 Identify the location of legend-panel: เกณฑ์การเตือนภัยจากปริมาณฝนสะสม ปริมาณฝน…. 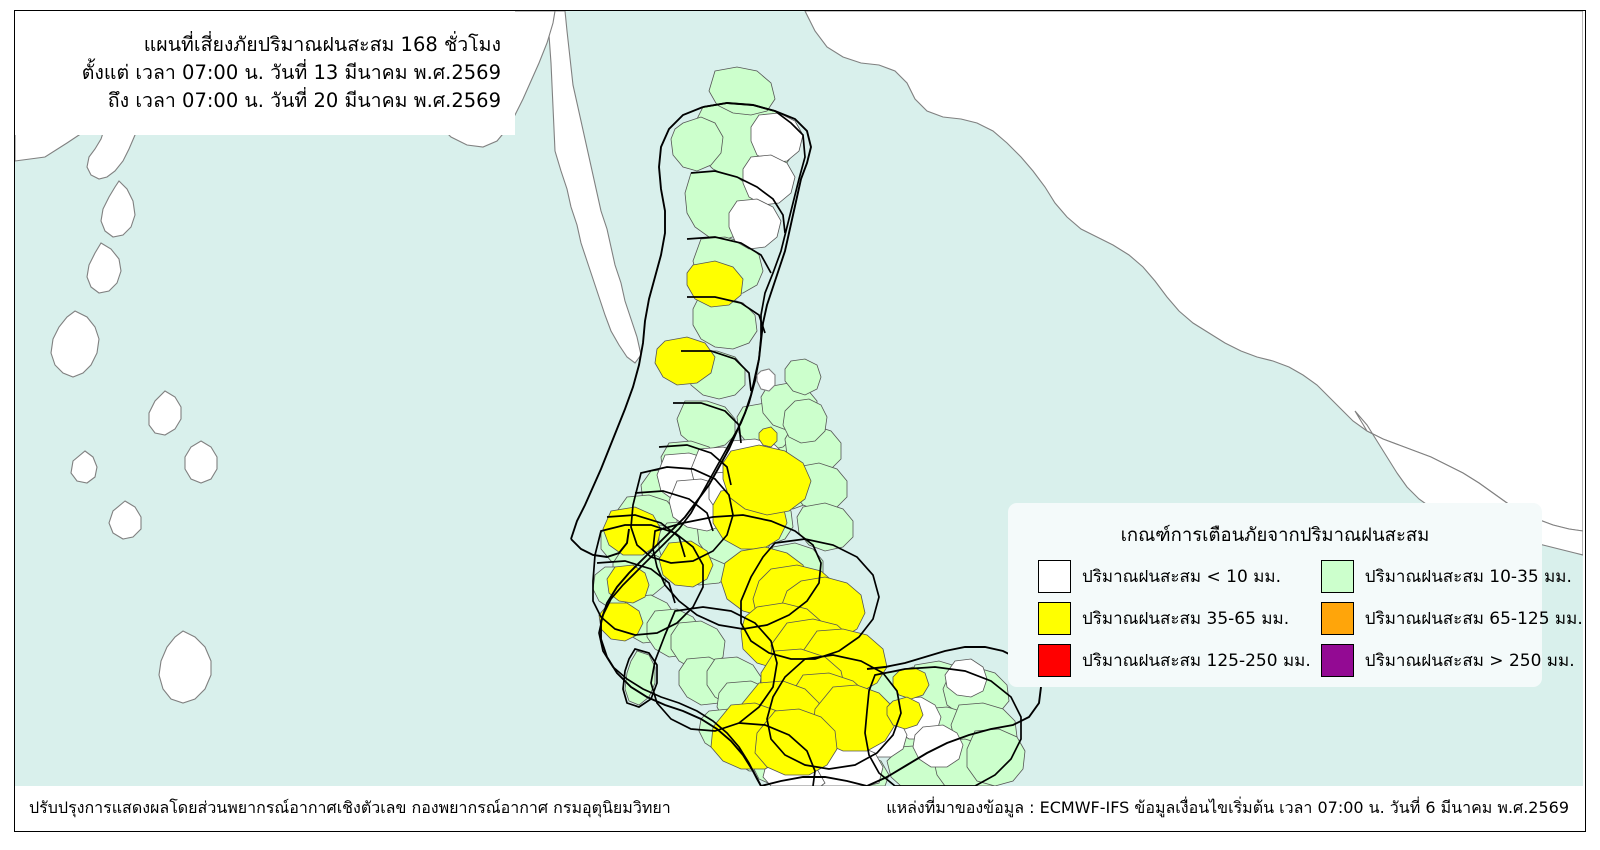
(1295, 595).